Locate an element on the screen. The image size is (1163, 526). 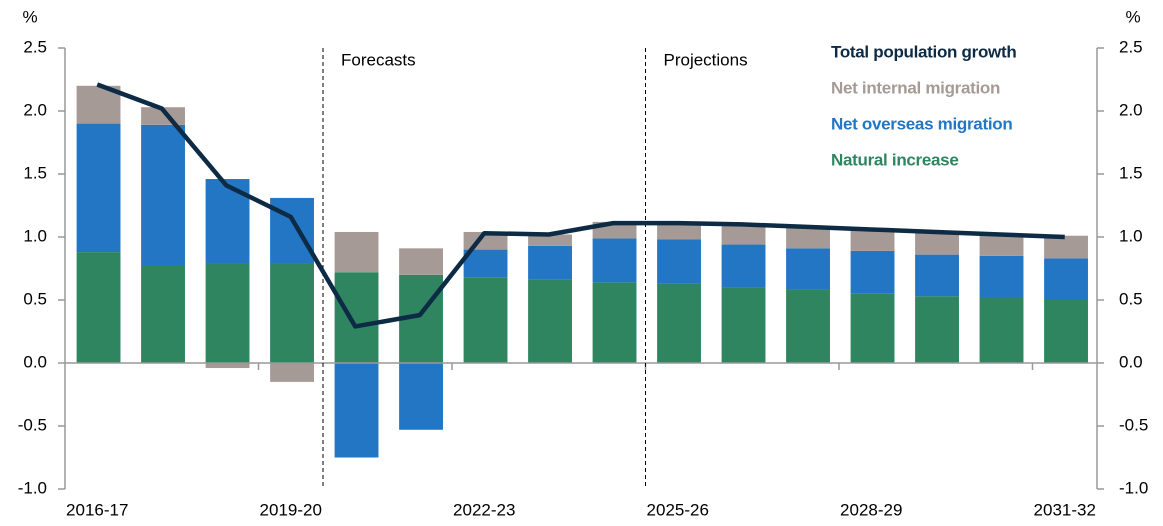
y-tick-label: 0.0 is located at coordinates (35, 361).